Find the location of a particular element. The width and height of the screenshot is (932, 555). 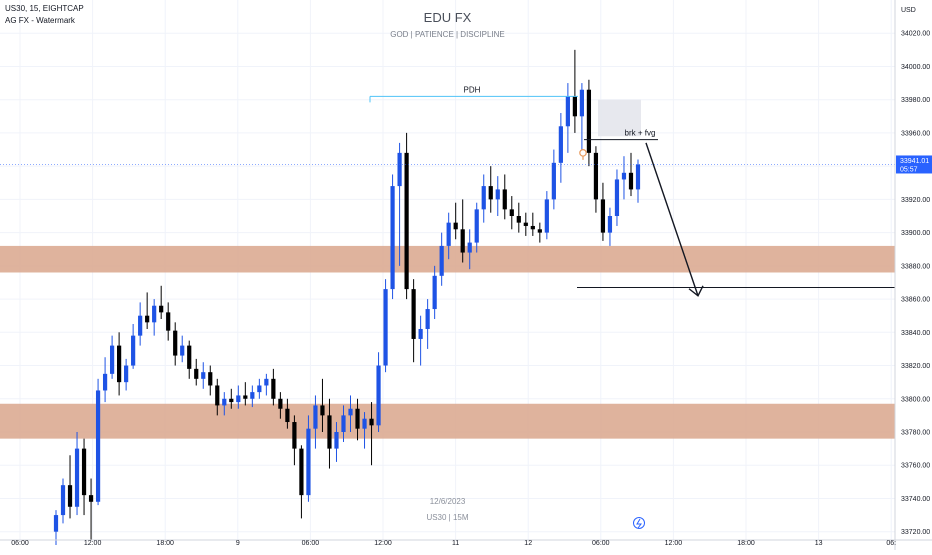

symbol-legend: US30, 15, EIGHTCAP is located at coordinates (44, 8).